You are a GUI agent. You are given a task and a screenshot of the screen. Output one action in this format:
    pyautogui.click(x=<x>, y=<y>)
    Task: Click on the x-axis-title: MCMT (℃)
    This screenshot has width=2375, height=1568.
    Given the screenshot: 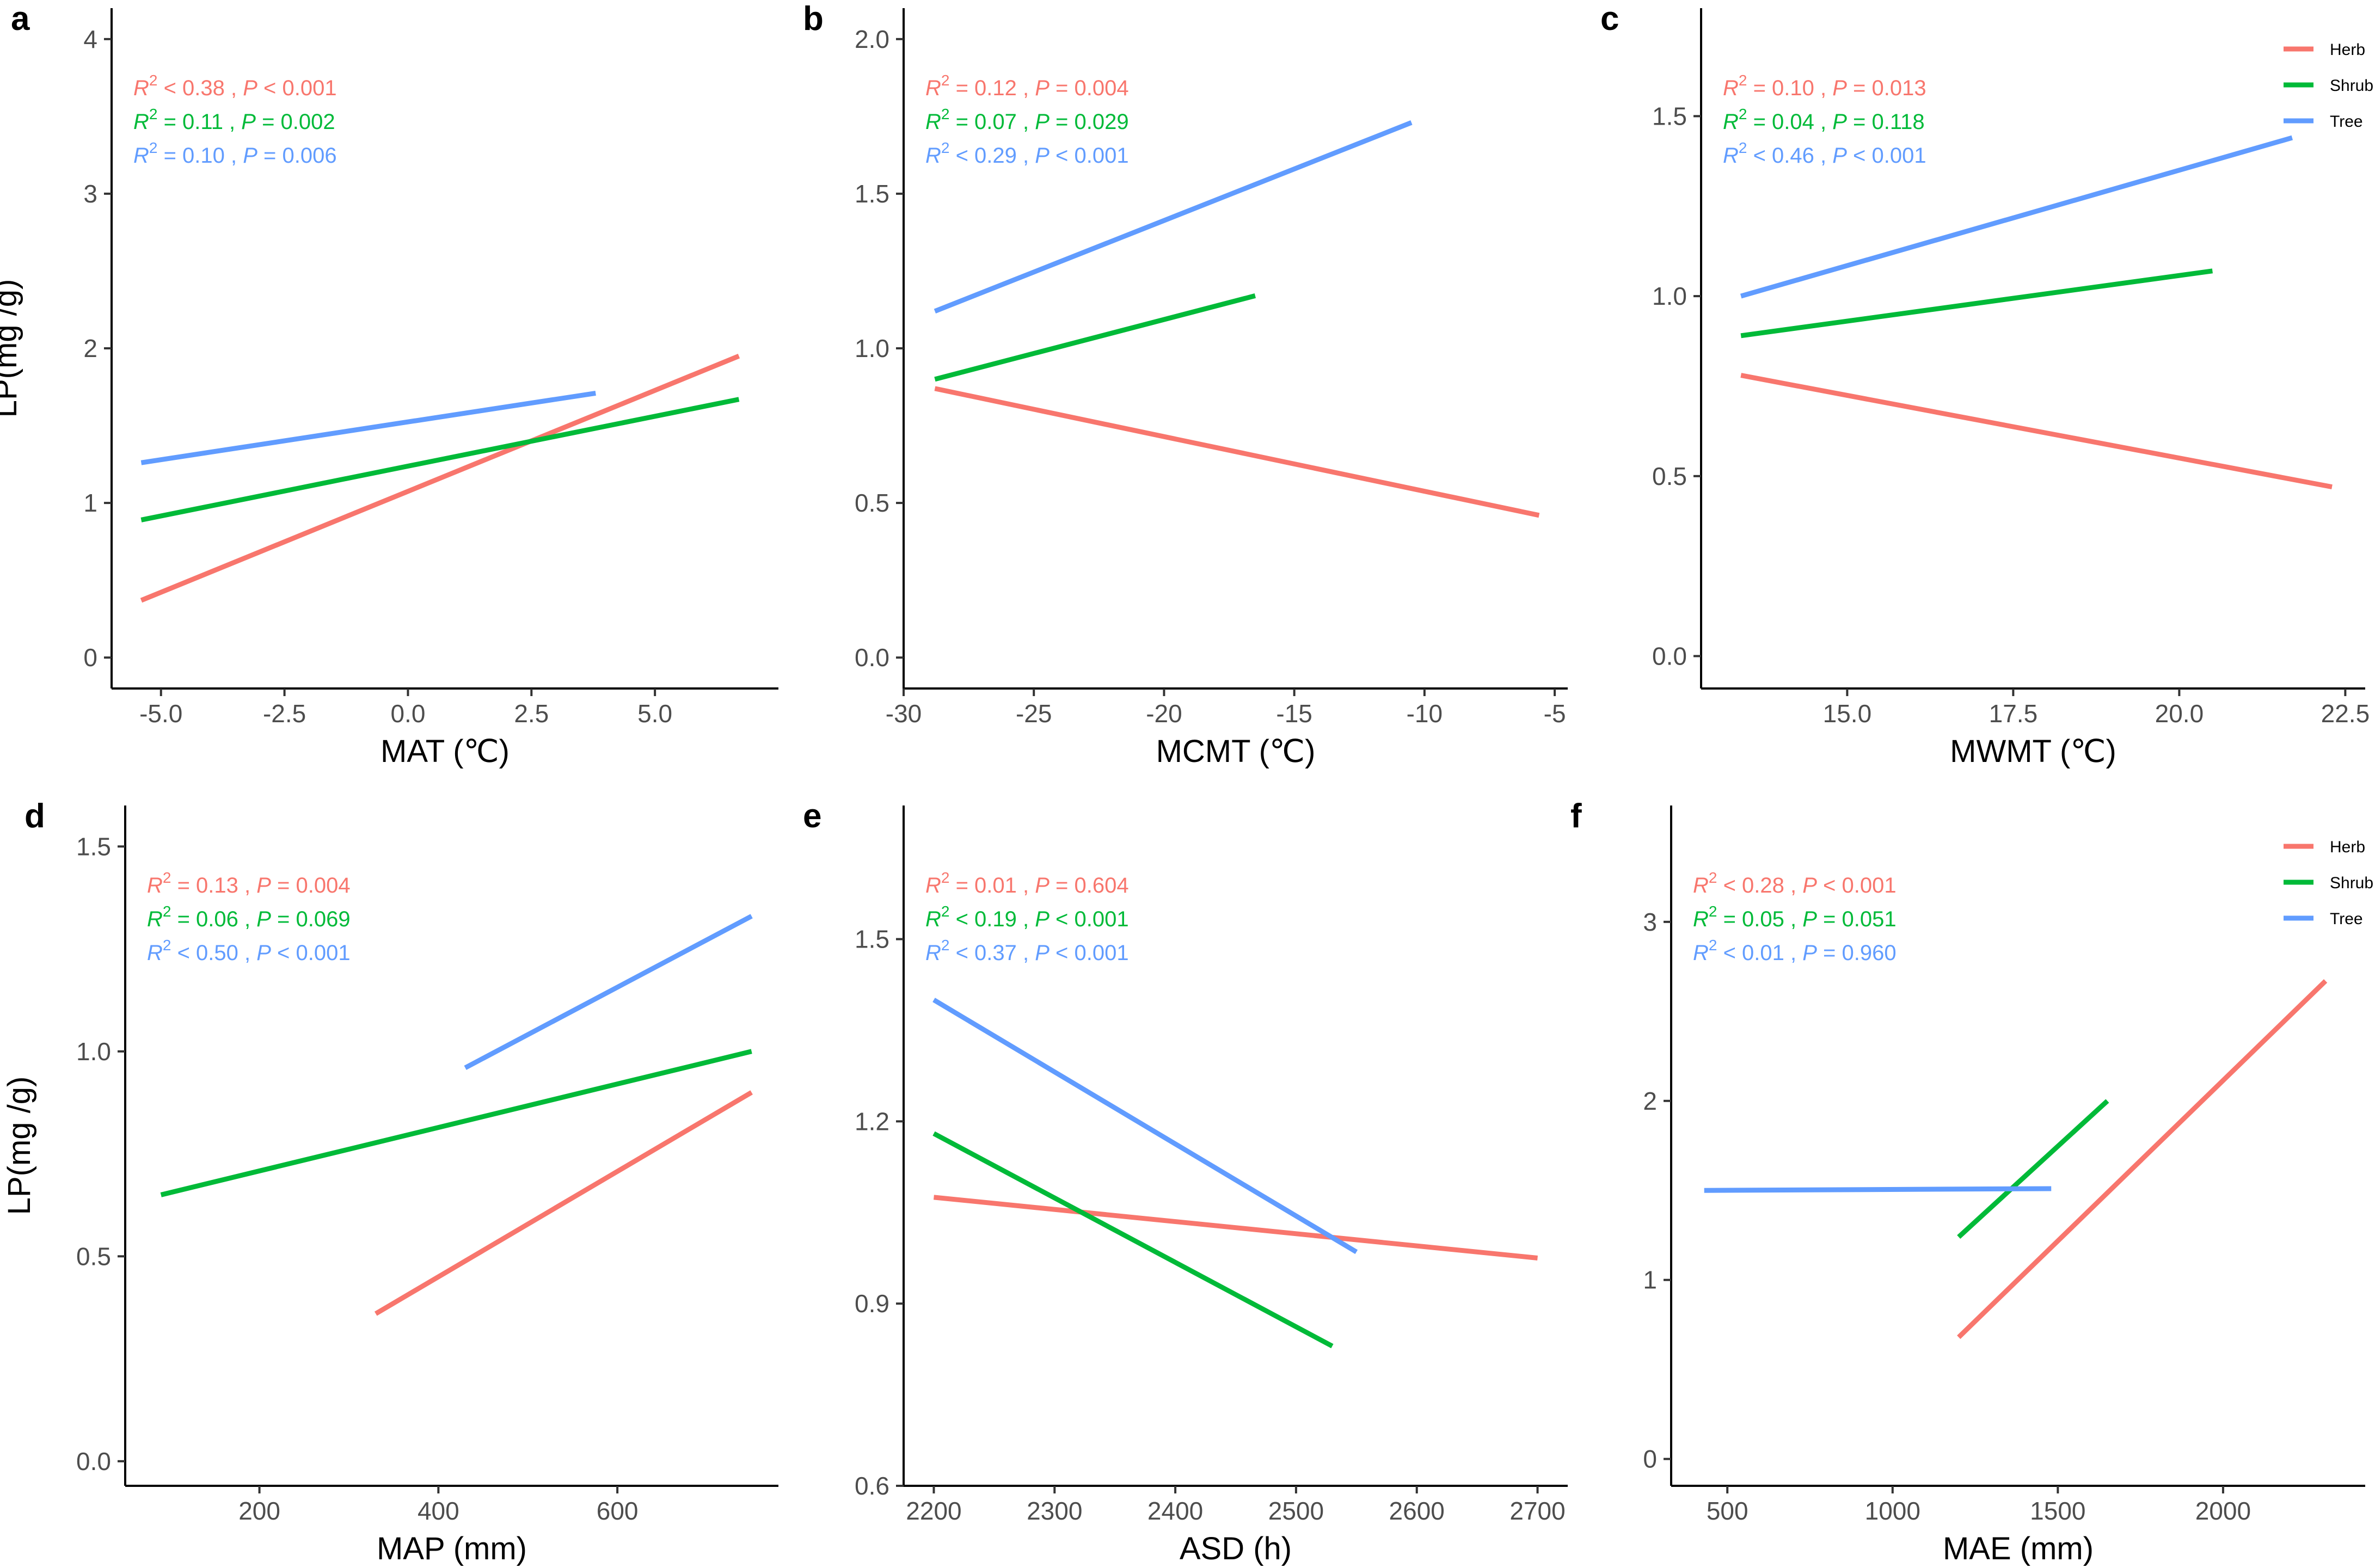 What is the action you would take?
    pyautogui.click(x=1236, y=751)
    